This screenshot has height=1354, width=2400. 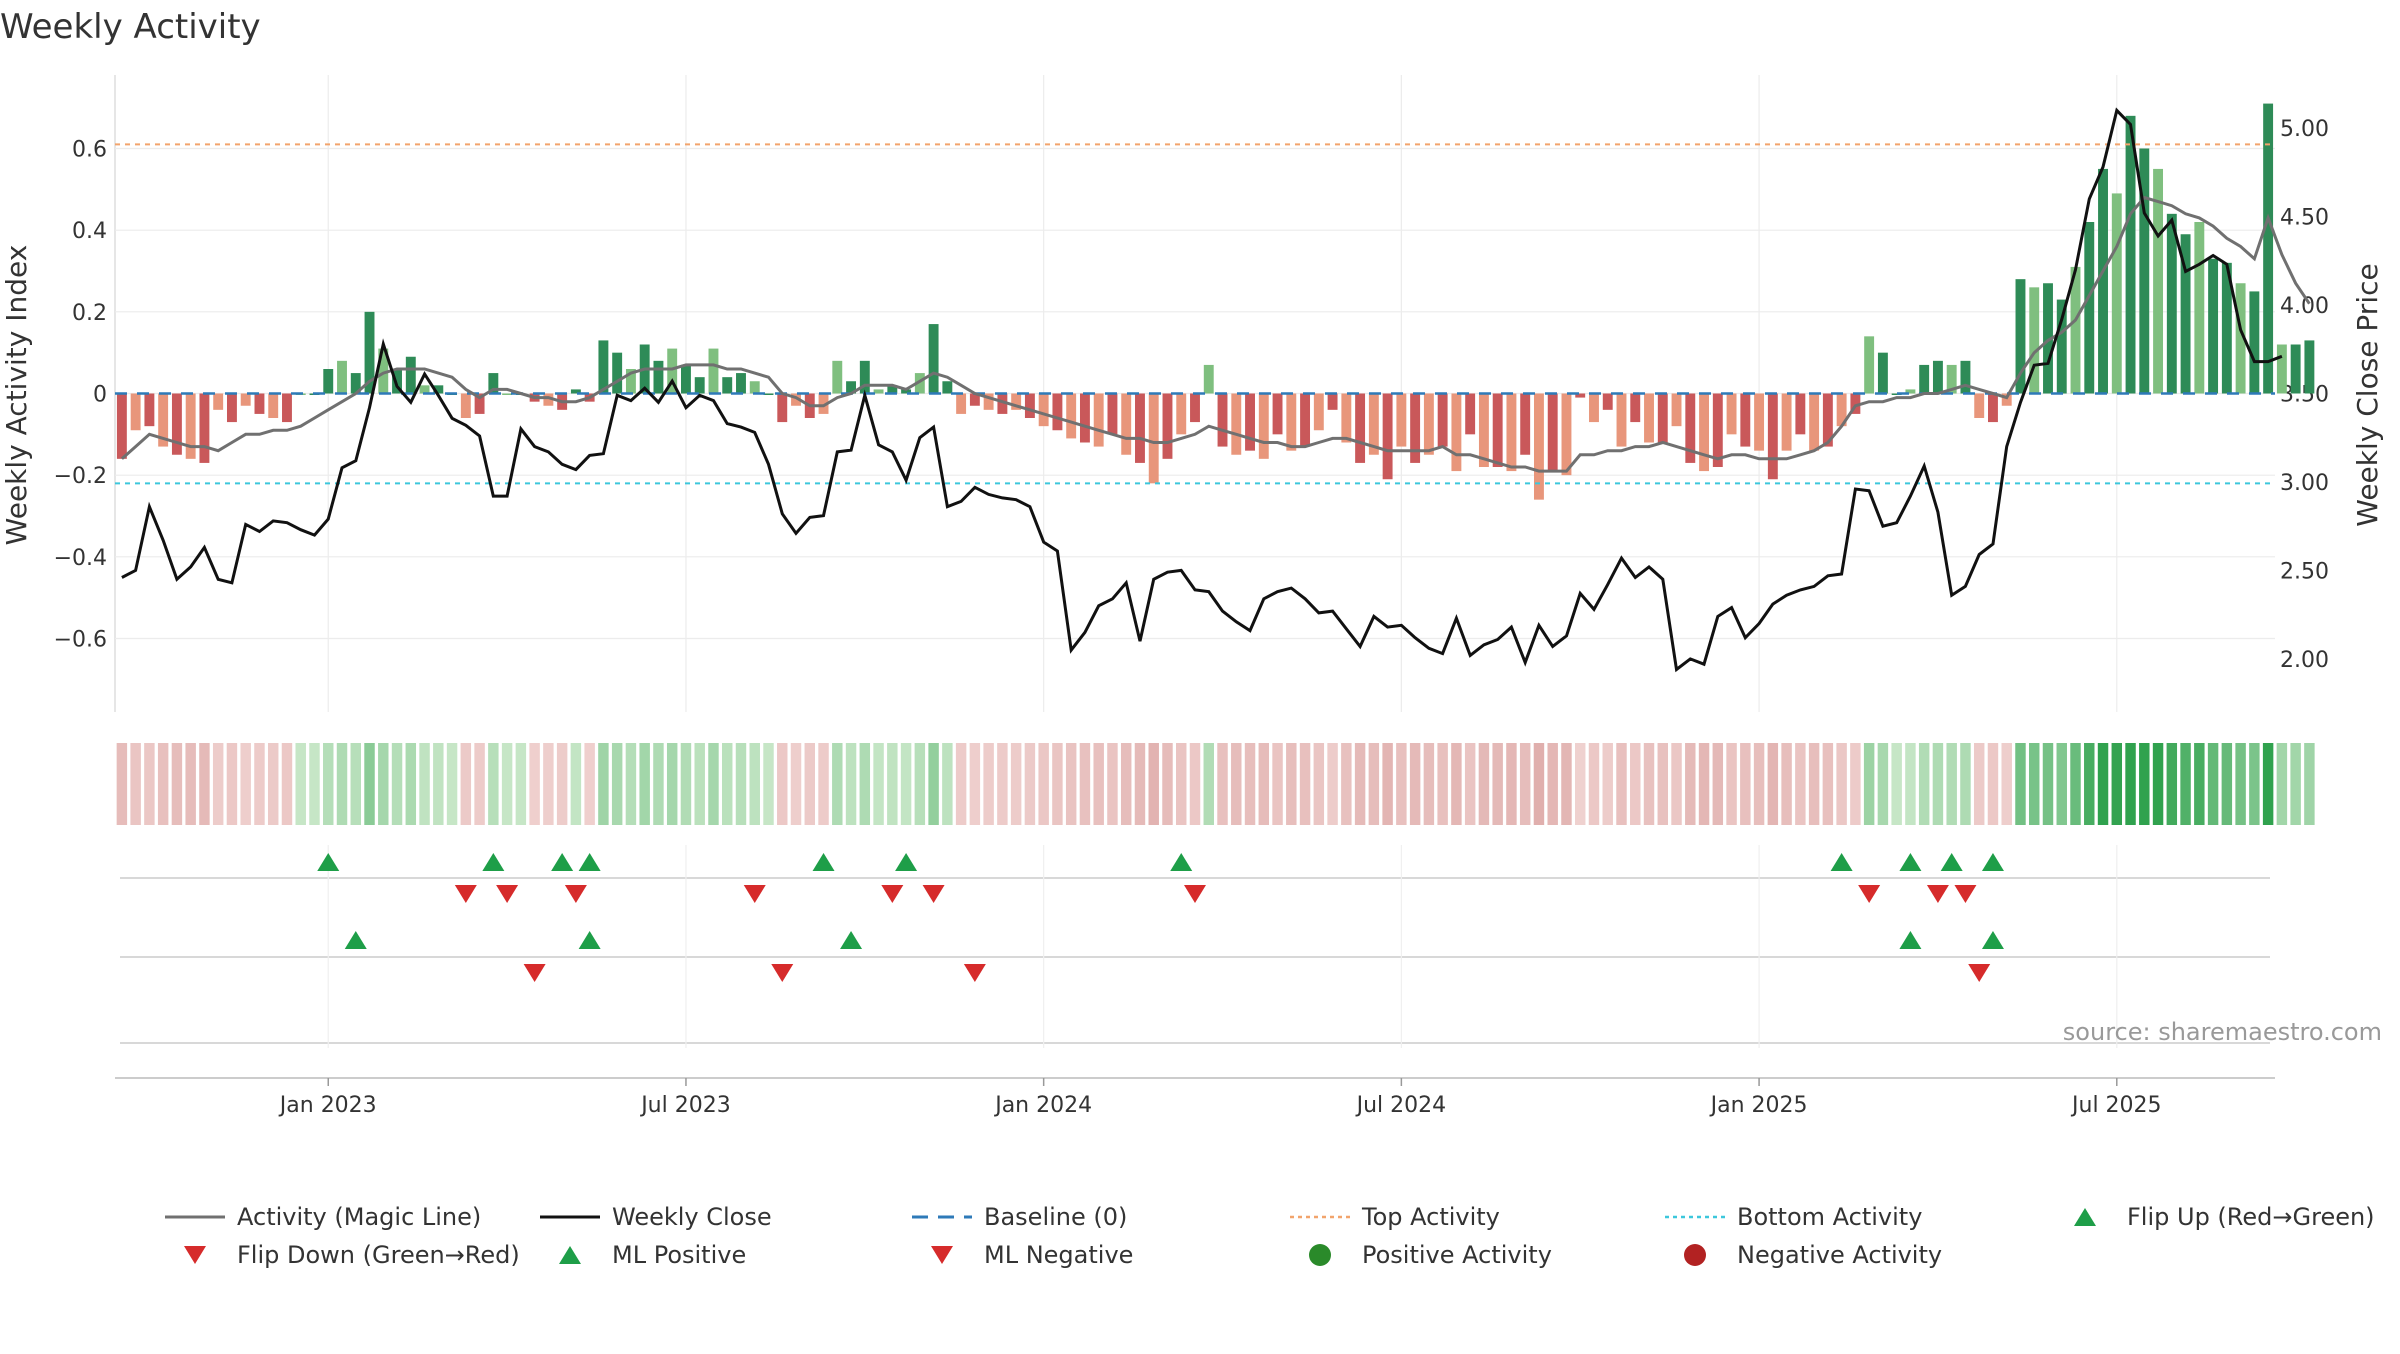 What do you see at coordinates (1401, 1105) in the screenshot?
I see `x-tick-label: Jul 2024` at bounding box center [1401, 1105].